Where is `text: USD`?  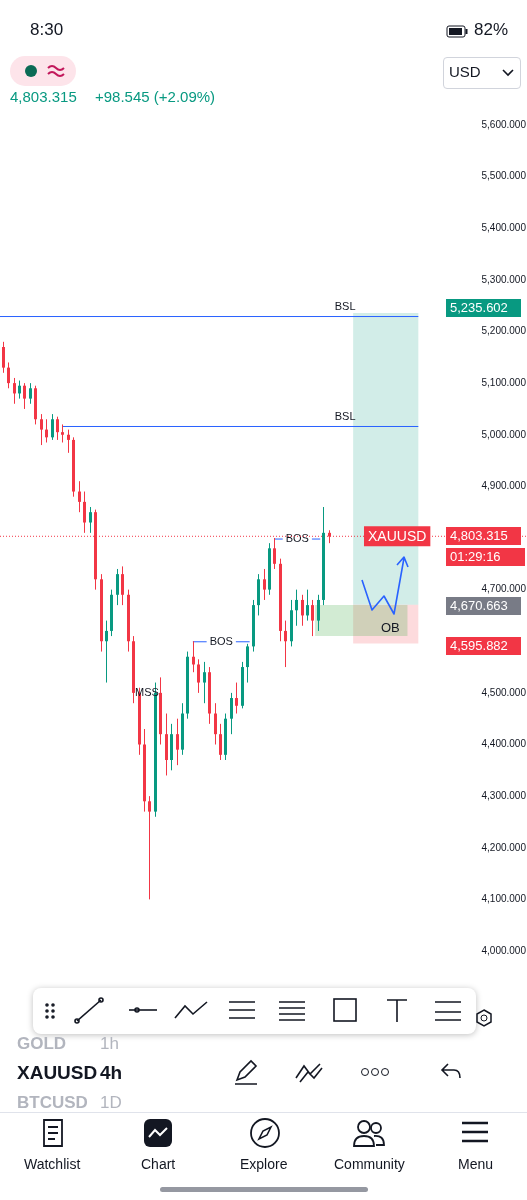
text: USD is located at coordinates (465, 71).